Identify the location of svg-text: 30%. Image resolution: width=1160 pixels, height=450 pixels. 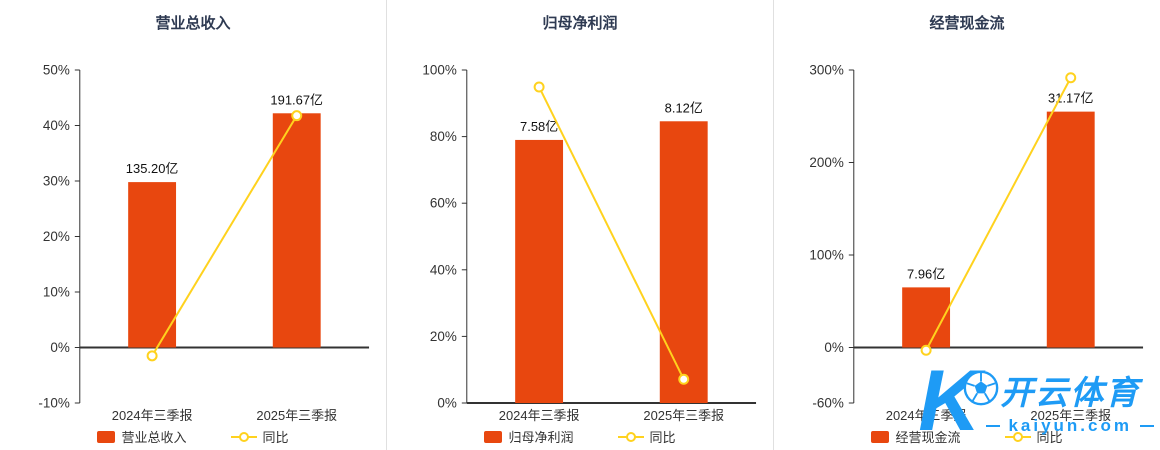
(56, 180).